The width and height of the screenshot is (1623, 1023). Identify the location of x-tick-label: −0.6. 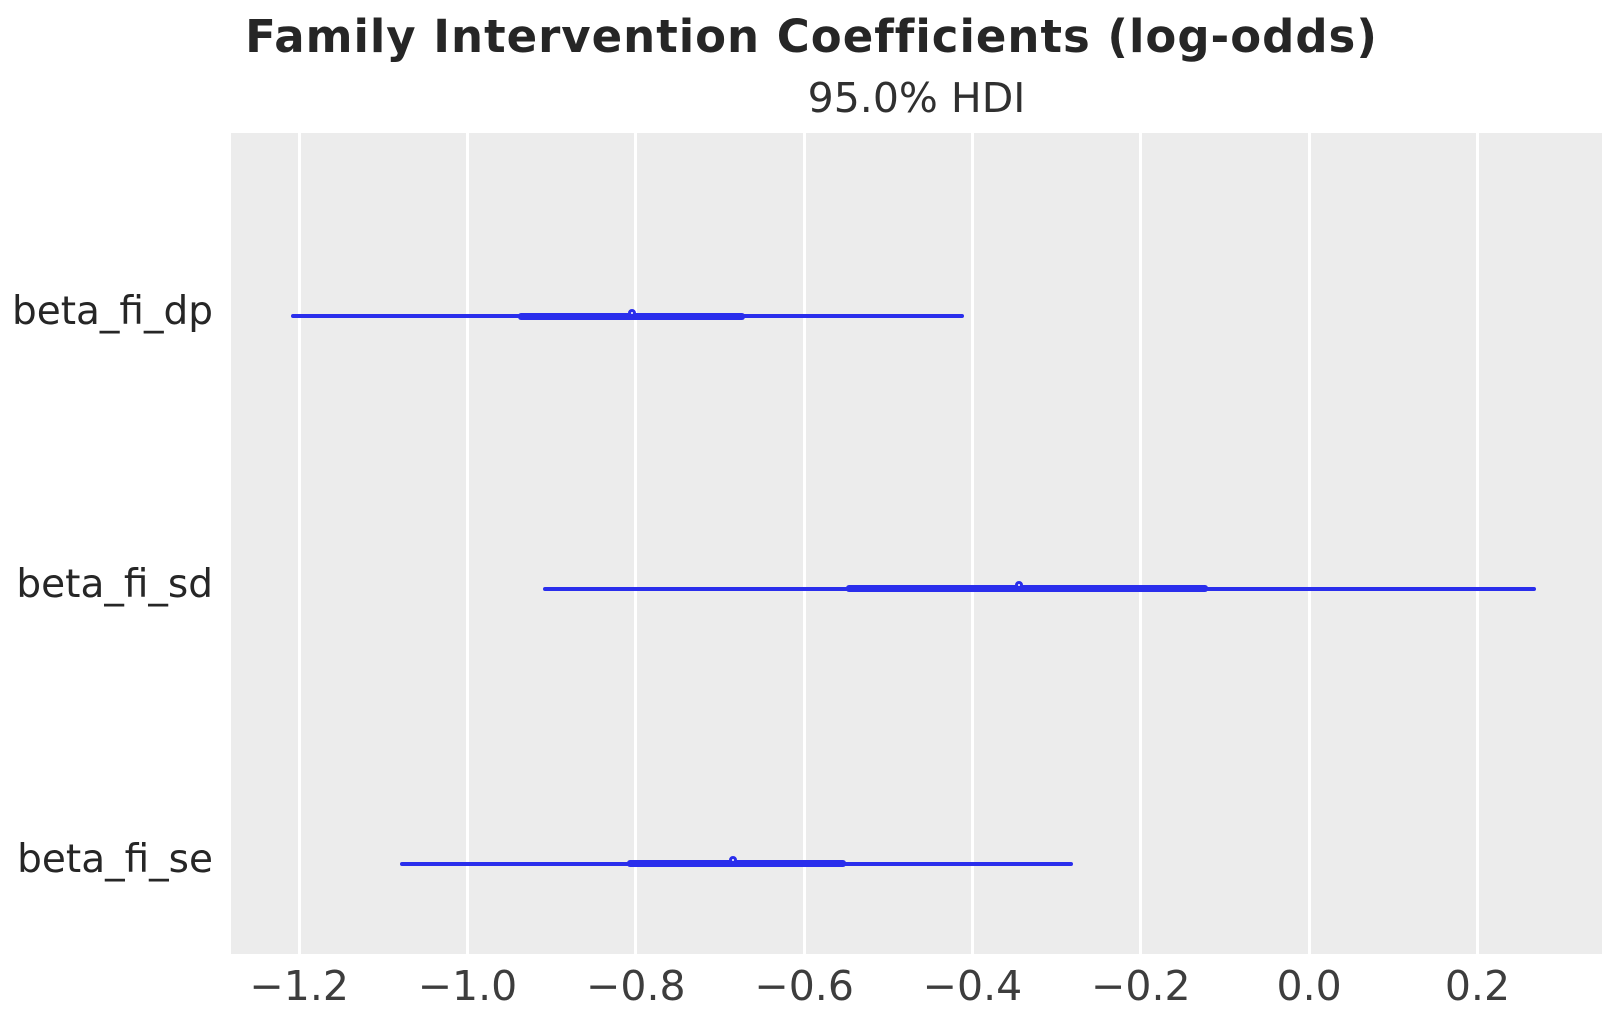
(804, 986).